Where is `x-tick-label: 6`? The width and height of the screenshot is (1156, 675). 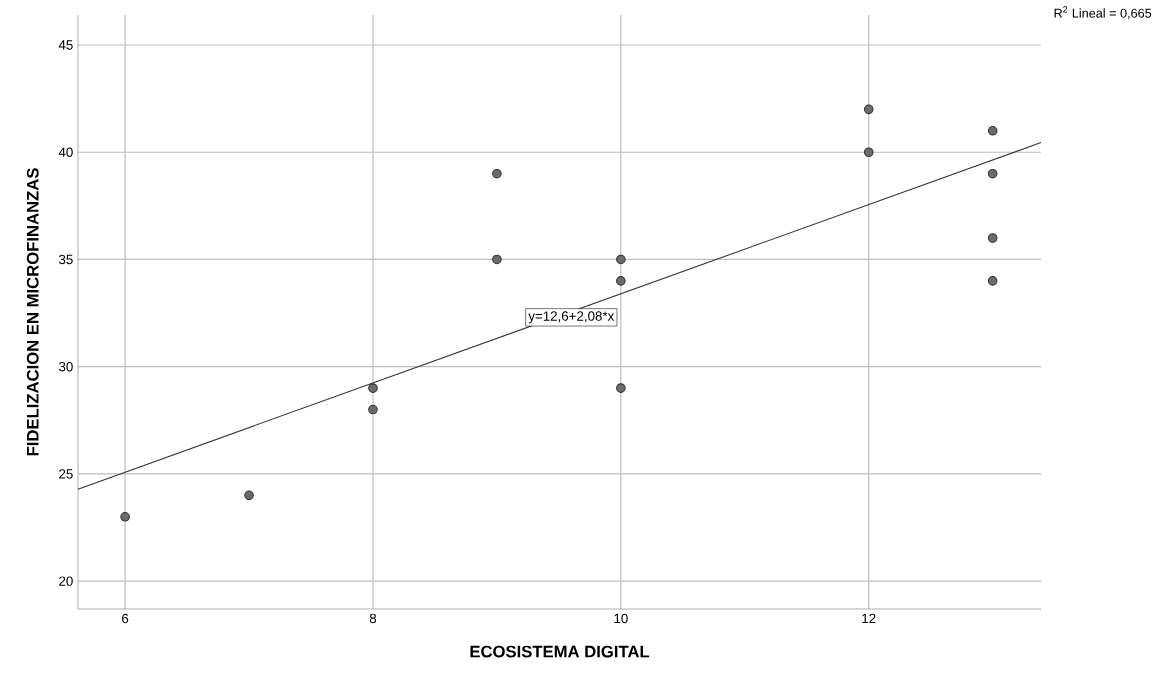
x-tick-label: 6 is located at coordinates (125, 618).